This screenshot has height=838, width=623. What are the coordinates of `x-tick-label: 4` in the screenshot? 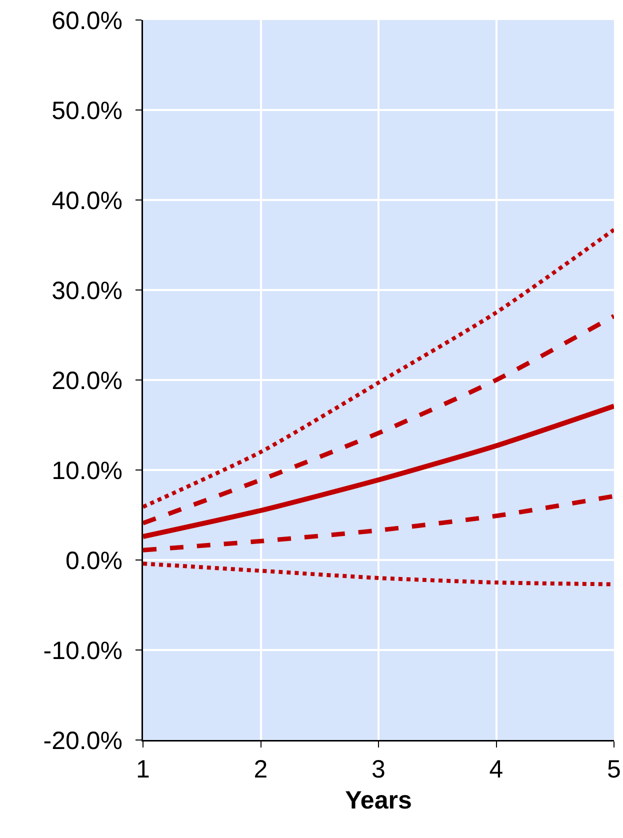 It's located at (496, 770).